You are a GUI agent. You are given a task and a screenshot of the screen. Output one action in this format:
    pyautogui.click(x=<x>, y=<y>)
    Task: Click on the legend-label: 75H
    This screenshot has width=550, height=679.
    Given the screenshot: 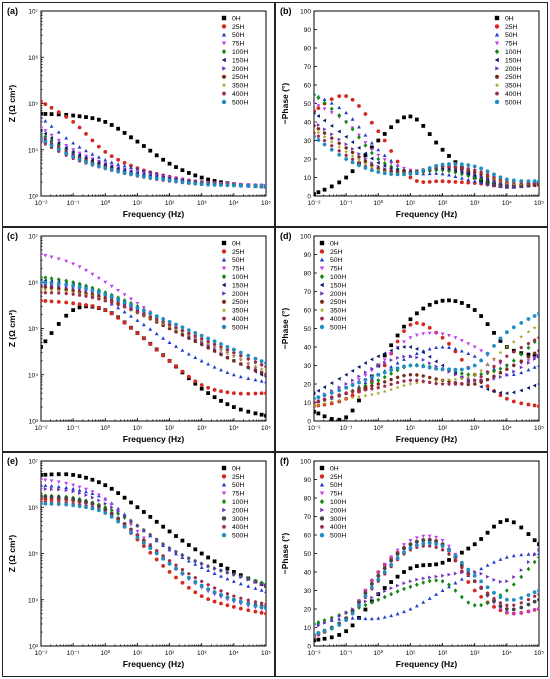 What is the action you would take?
    pyautogui.click(x=238, y=494)
    